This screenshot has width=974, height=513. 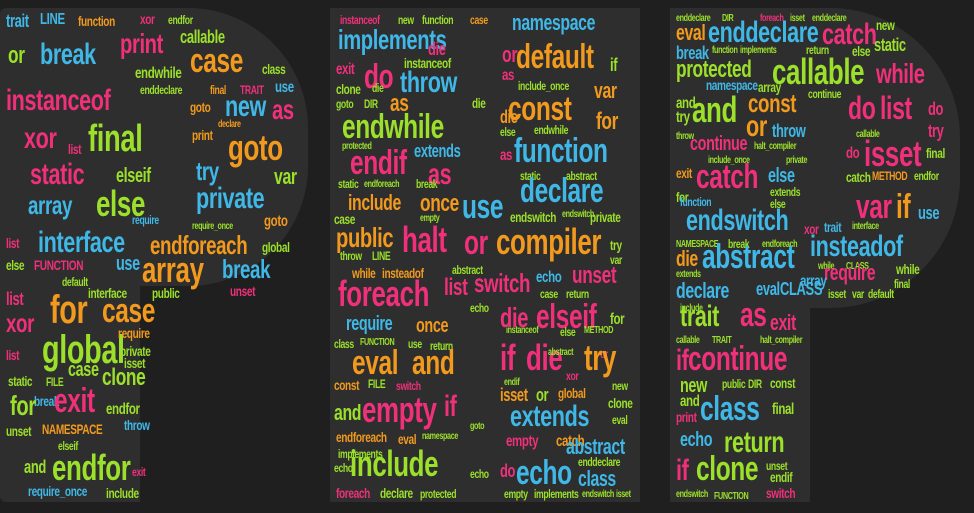 I want to click on keyword-word: protected, so click(x=357, y=146).